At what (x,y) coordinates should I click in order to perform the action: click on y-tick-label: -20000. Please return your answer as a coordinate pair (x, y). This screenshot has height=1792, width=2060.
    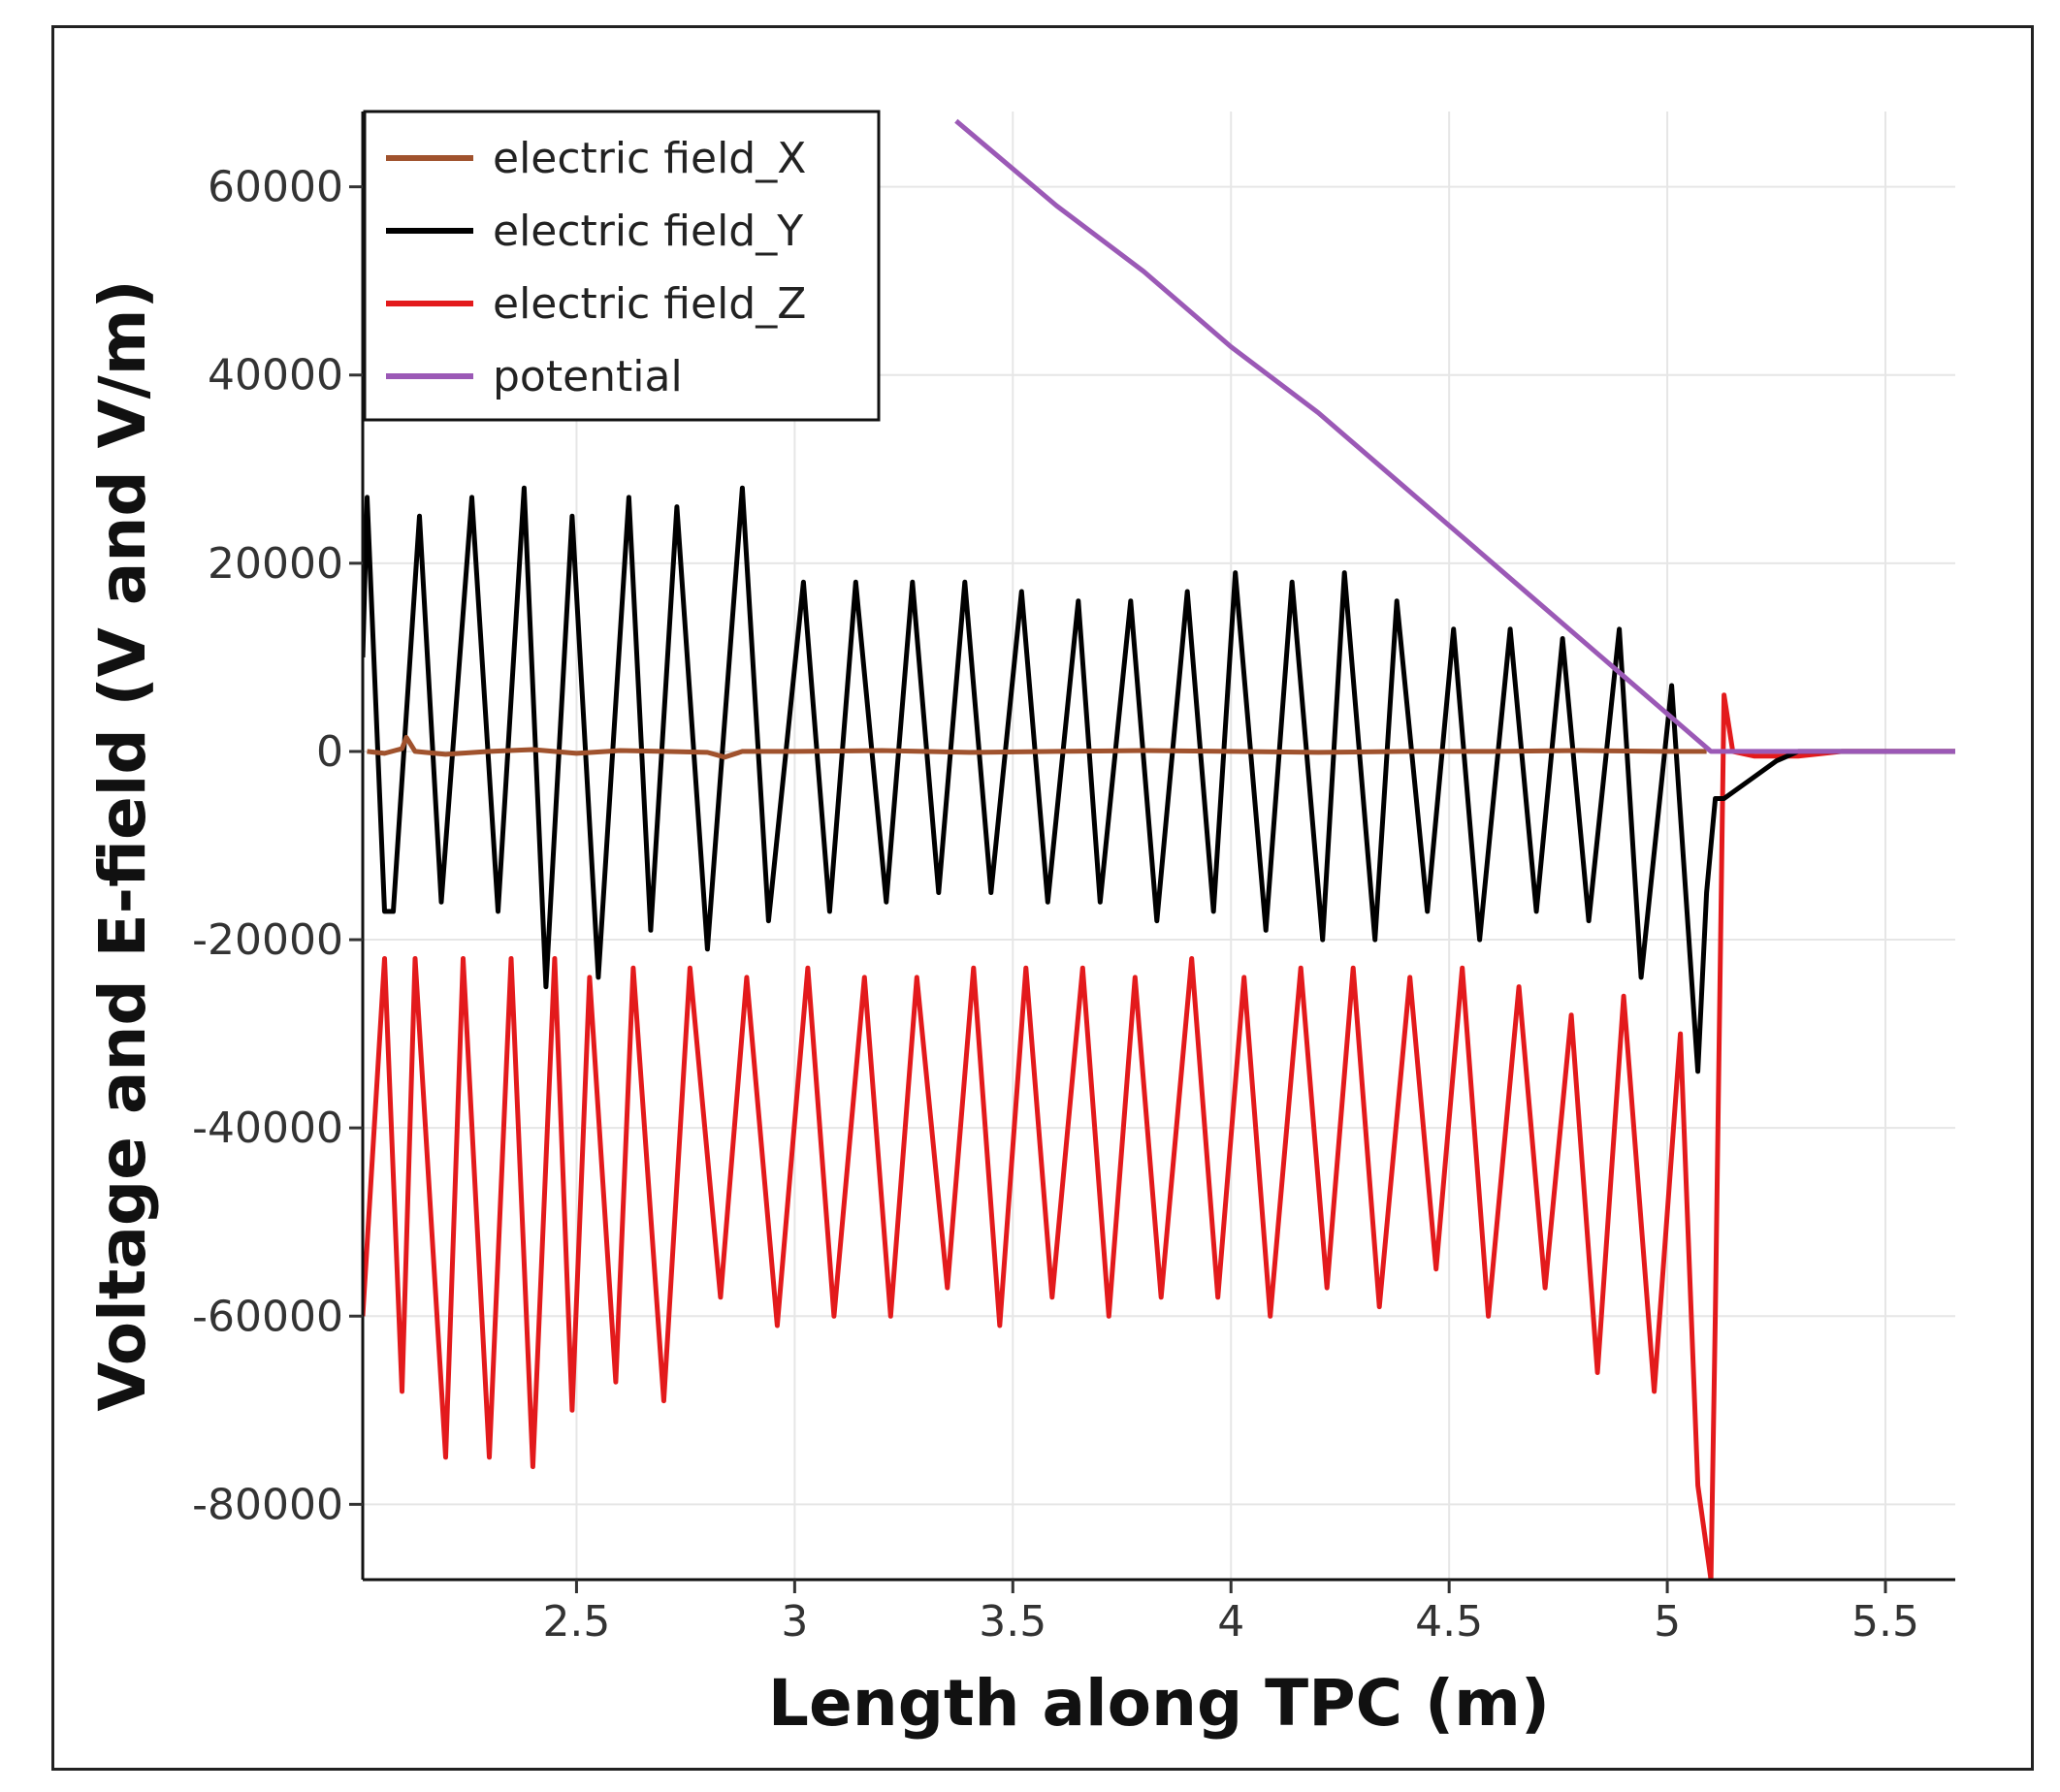
    Looking at the image, I should click on (268, 940).